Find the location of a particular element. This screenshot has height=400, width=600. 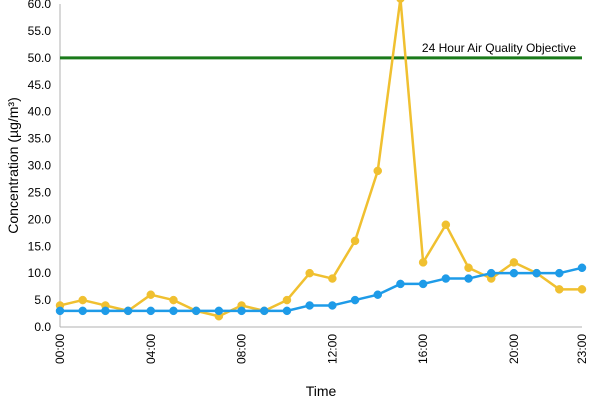

y-tick-label: 25.0 is located at coordinates (40, 192).